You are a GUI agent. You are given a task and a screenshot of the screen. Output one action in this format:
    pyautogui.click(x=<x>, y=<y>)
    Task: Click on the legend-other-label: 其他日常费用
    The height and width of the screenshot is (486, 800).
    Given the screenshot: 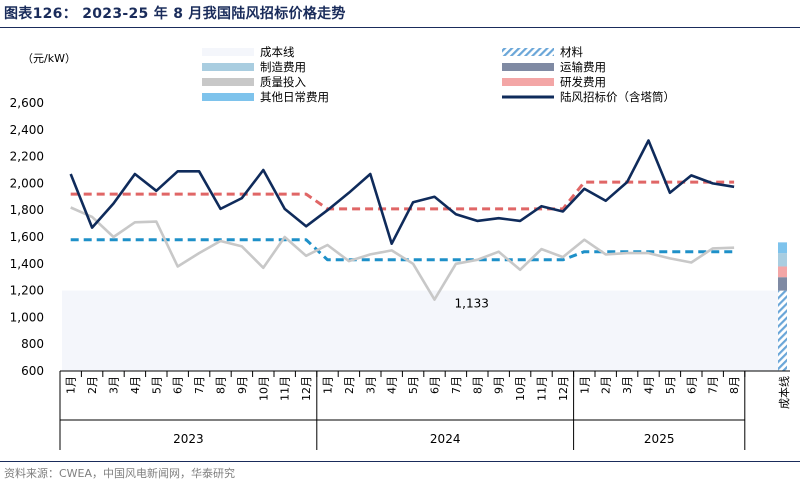 What is the action you would take?
    pyautogui.click(x=294, y=97)
    